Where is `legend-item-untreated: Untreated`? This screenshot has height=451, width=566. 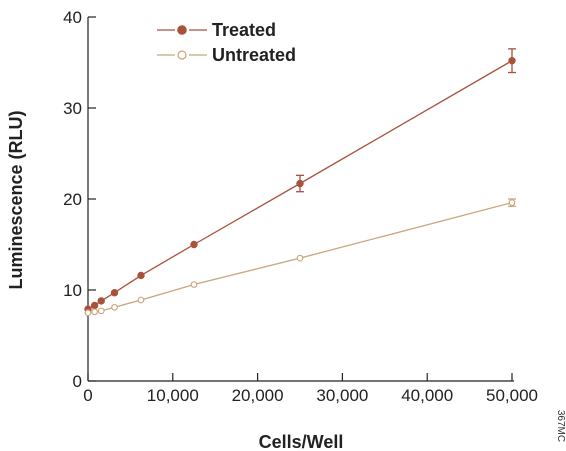 legend-item-untreated: Untreated is located at coordinates (226, 55).